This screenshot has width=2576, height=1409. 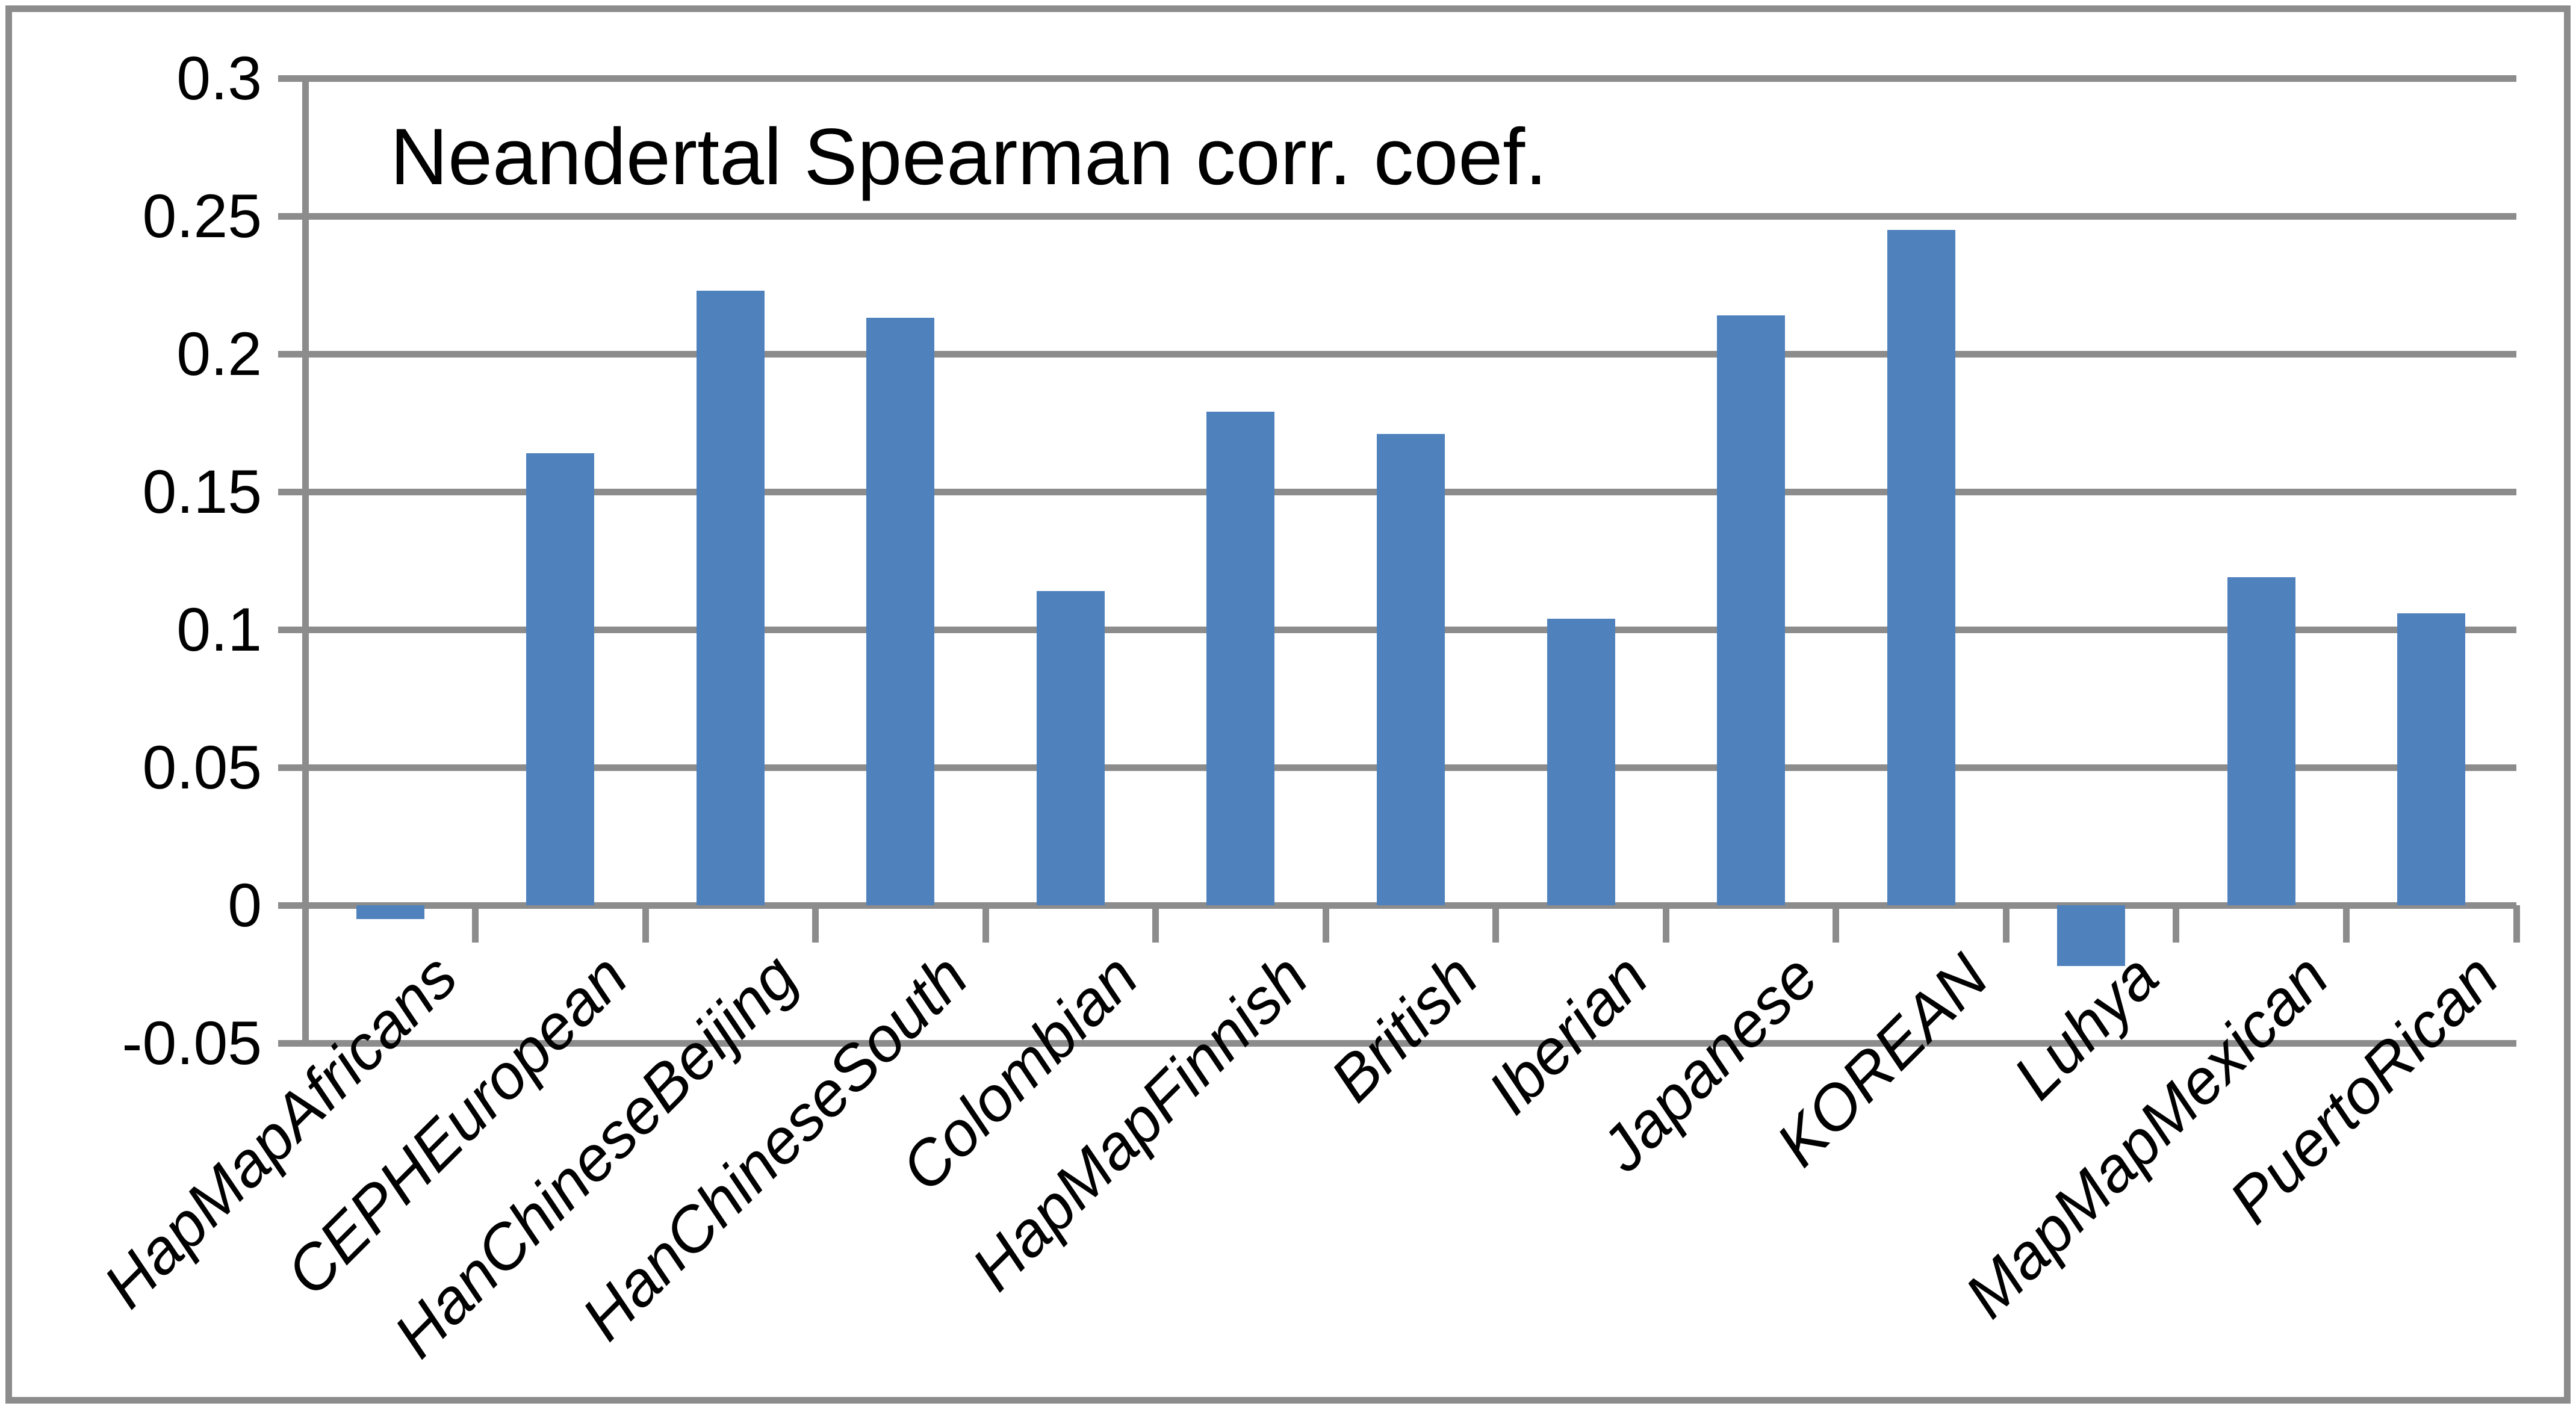 What do you see at coordinates (219, 354) in the screenshot?
I see `y-axis-label: 0.2` at bounding box center [219, 354].